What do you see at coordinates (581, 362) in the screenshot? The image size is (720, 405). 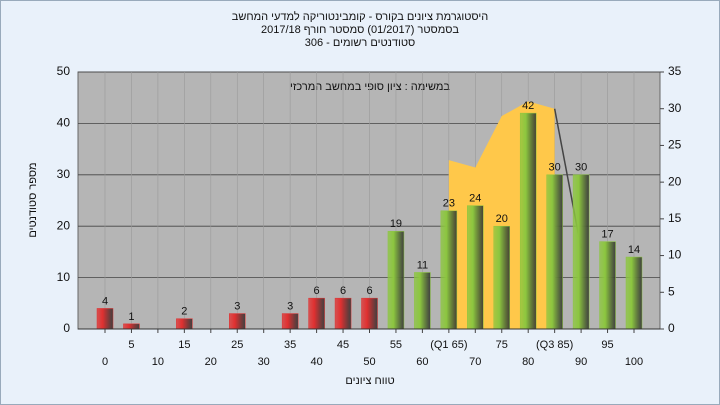 I see `x-tick-label: 90` at bounding box center [581, 362].